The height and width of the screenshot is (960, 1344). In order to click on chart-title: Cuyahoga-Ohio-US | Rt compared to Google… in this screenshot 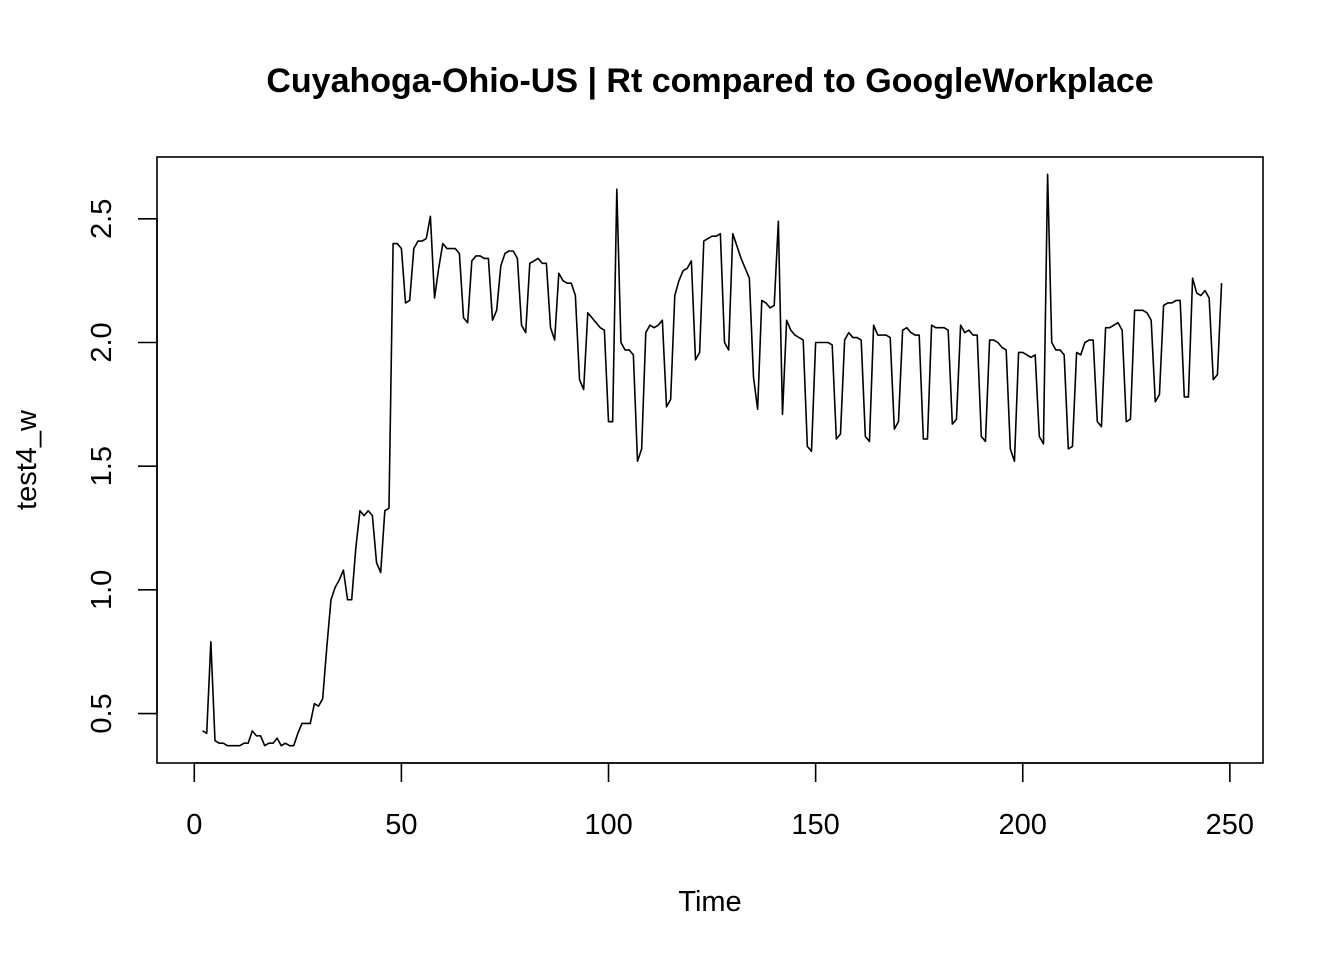, I will do `click(709, 81)`.